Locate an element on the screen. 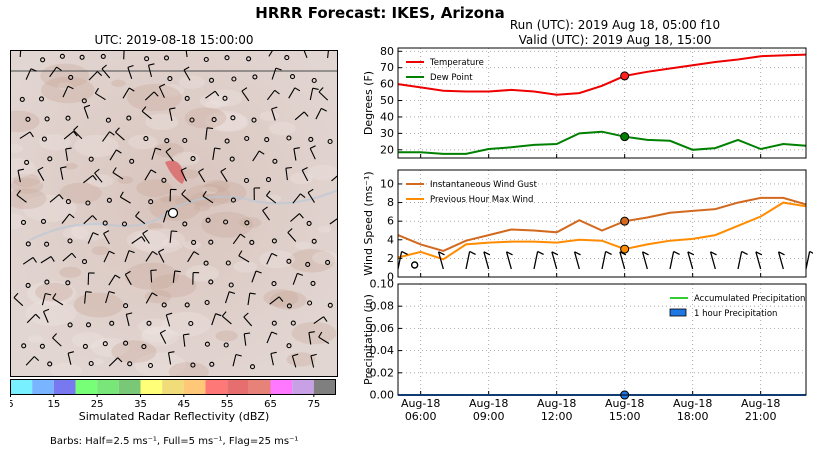 This screenshot has height=460, width=813. y-tick-label: 0.00 is located at coordinates (382, 395).